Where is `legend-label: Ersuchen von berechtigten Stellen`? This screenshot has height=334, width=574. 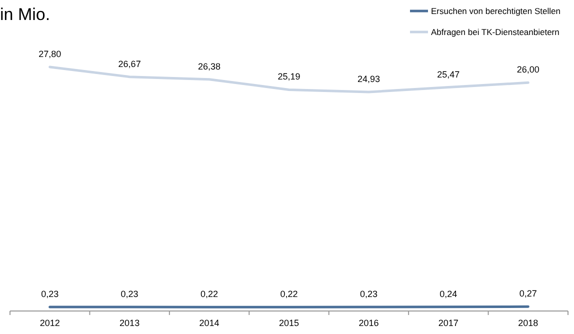 legend-label: Ersuchen von berechtigten Stellen is located at coordinates (496, 11).